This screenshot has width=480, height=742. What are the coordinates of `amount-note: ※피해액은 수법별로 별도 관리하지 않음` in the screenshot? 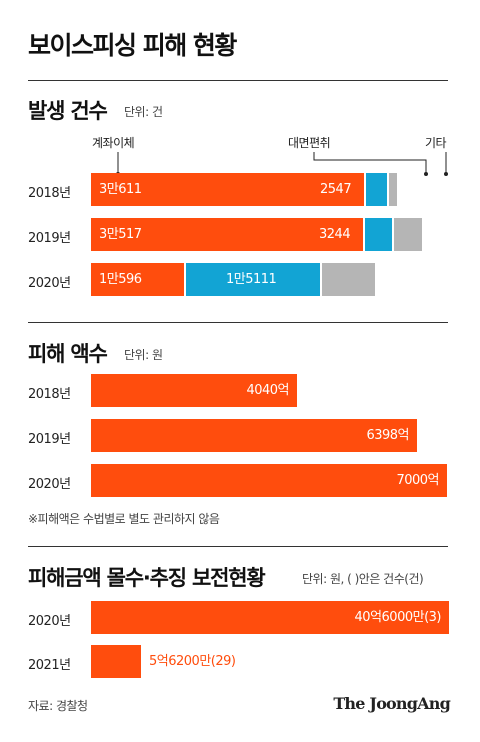 It's located at (124, 519).